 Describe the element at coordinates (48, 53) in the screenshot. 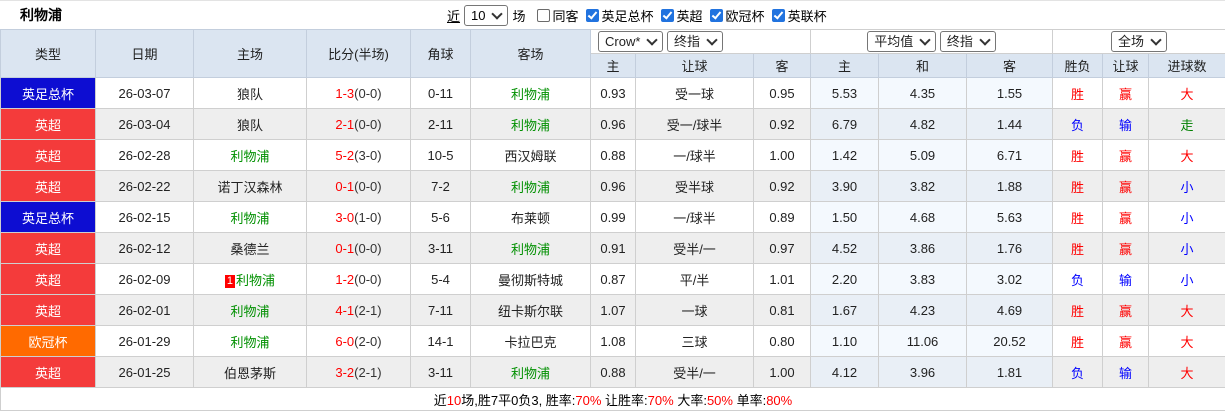

I see `col-header-type: 类型` at that location.